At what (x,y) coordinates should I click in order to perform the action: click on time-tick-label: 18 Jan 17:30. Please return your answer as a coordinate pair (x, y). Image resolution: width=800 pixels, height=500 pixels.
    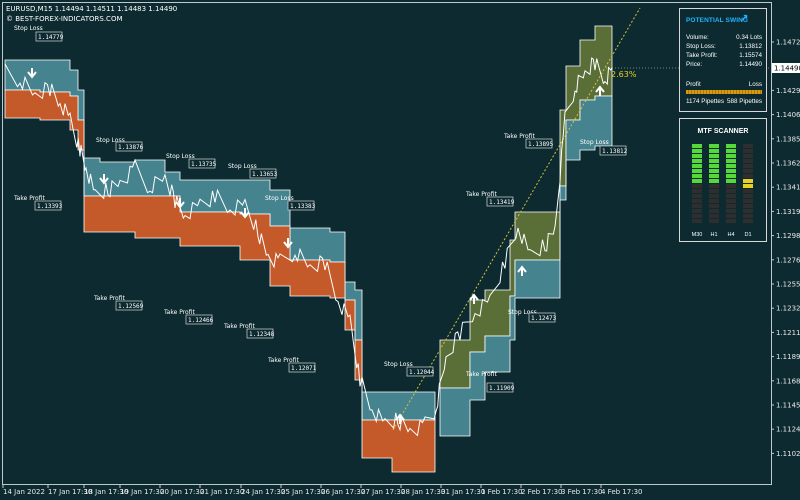
    Looking at the image, I should click on (106, 492).